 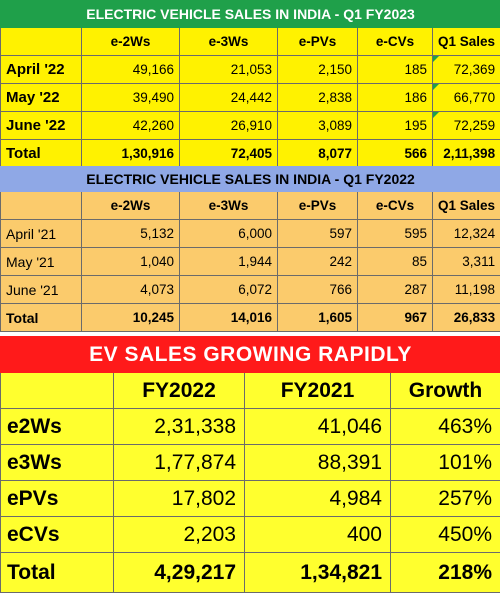 I want to click on row-label: June '22, so click(x=41, y=125).